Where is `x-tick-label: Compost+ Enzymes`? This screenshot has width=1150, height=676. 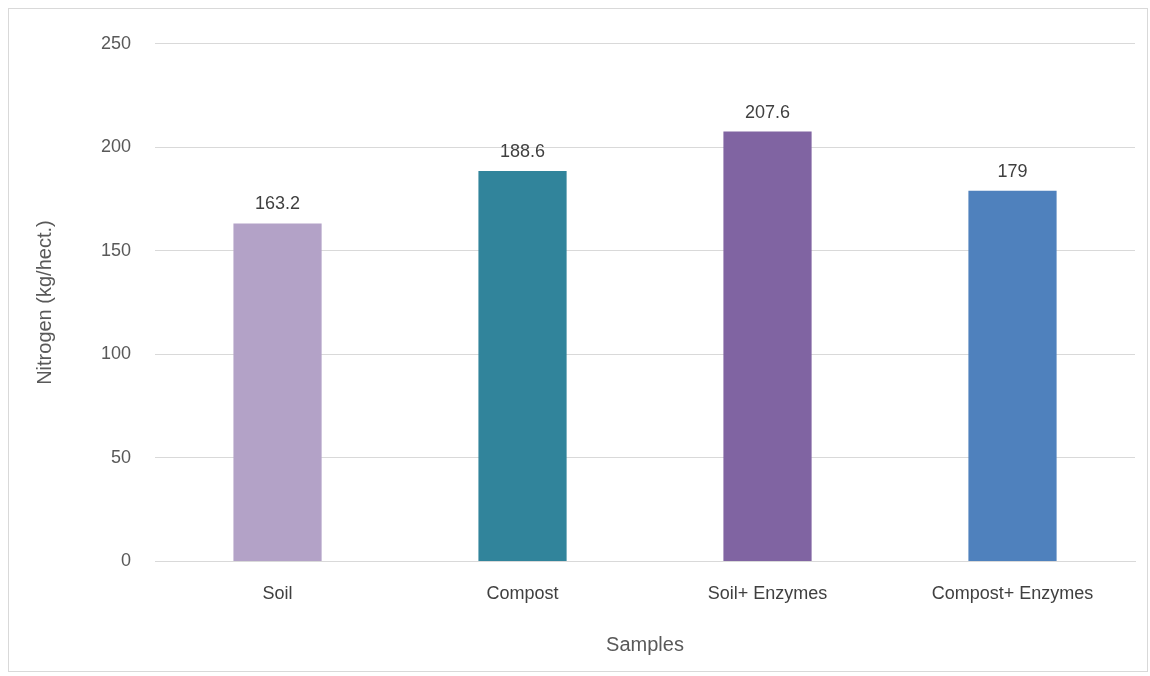
x-tick-label: Compost+ Enzymes is located at coordinates (1012, 593).